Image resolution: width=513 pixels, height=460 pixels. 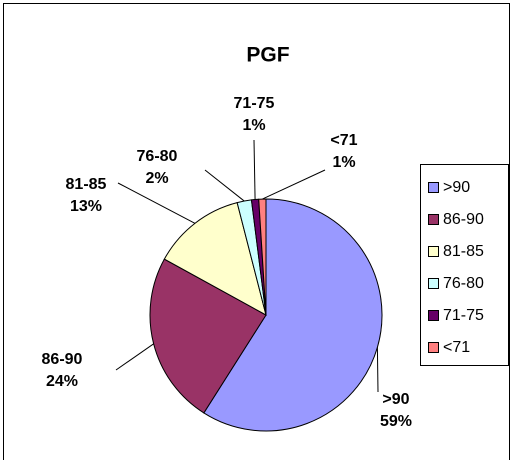 What do you see at coordinates (254, 103) in the screenshot?
I see `data-label-name: 71-75` at bounding box center [254, 103].